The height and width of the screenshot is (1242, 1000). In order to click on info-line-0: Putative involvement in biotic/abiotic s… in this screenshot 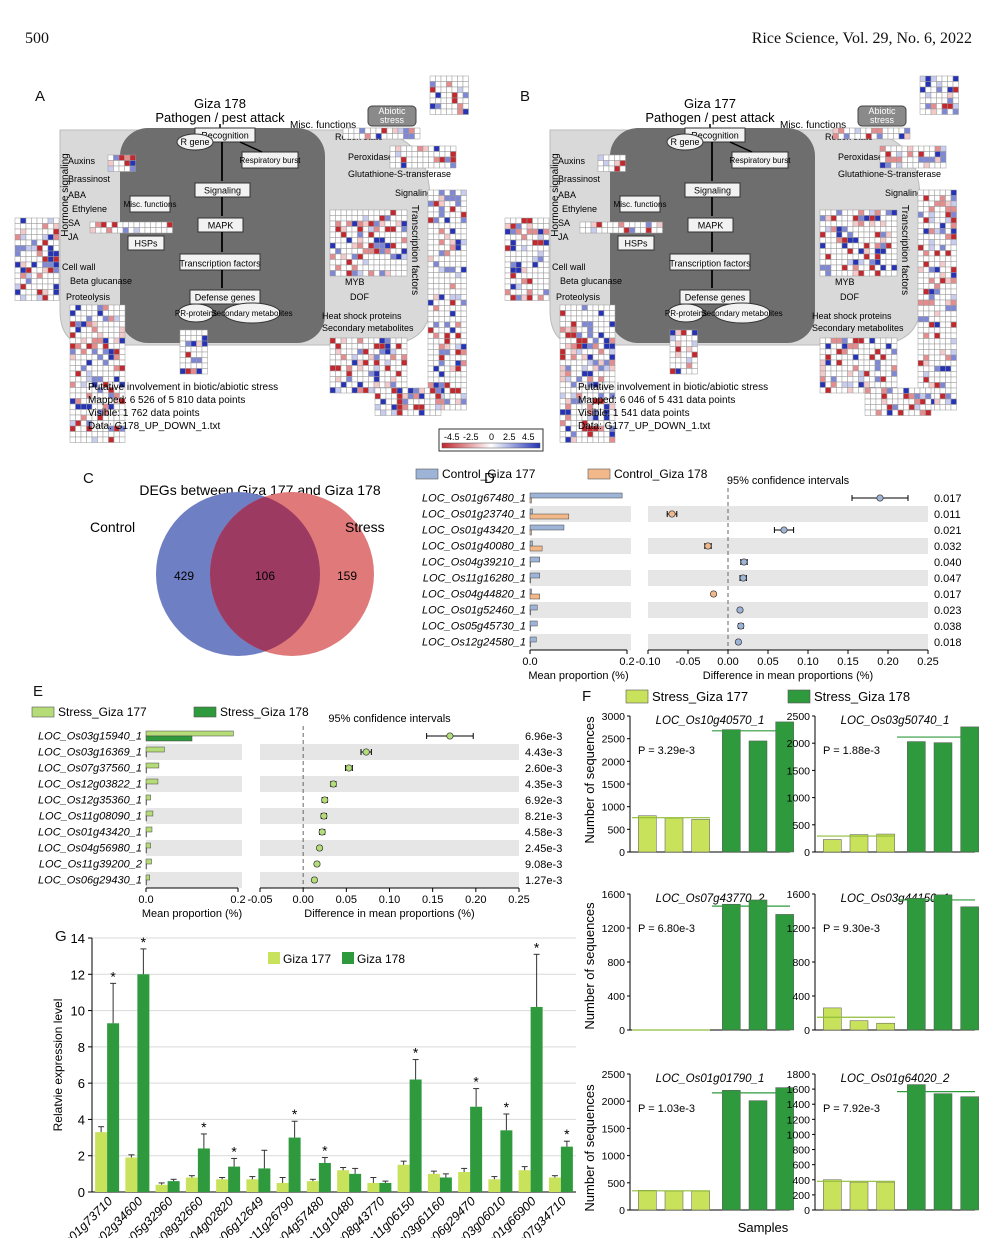, I will do `click(673, 387)`.